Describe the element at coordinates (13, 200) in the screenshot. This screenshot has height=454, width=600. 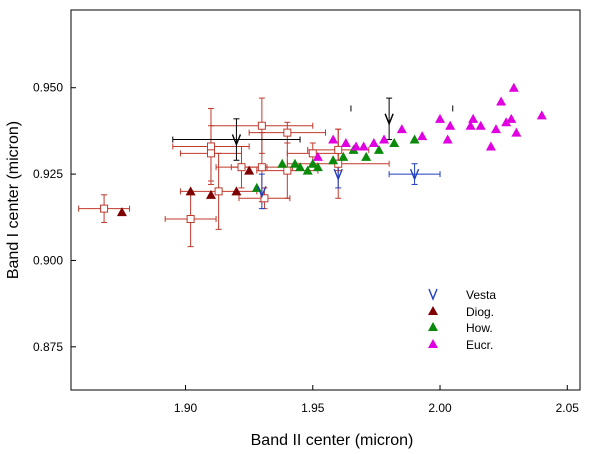
I see `y-axis-title: Band I center (micron)` at that location.